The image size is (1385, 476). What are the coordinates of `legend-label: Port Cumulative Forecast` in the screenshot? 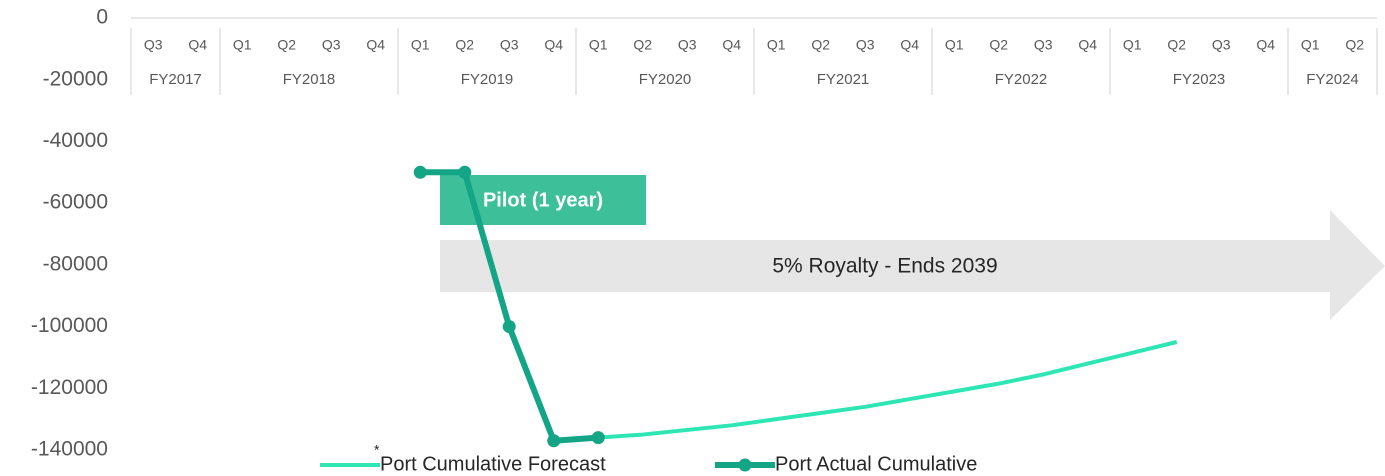 It's located at (493, 464).